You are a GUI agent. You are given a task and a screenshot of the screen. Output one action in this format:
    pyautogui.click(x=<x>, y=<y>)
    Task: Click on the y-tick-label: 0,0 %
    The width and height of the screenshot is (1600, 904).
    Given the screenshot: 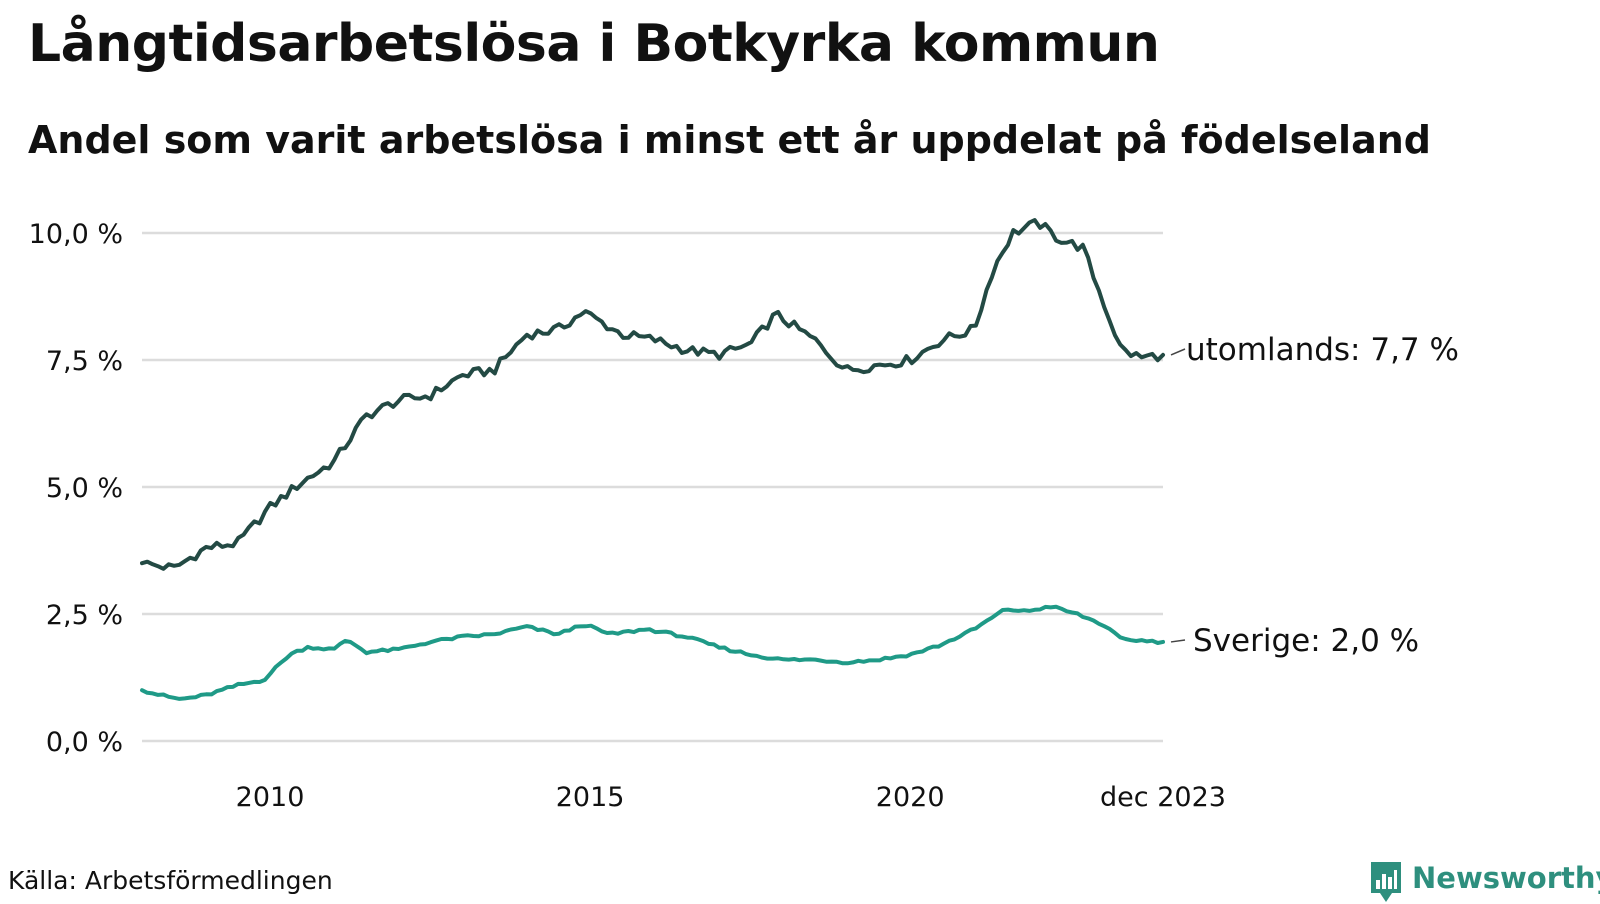 What is the action you would take?
    pyautogui.click(x=84, y=742)
    